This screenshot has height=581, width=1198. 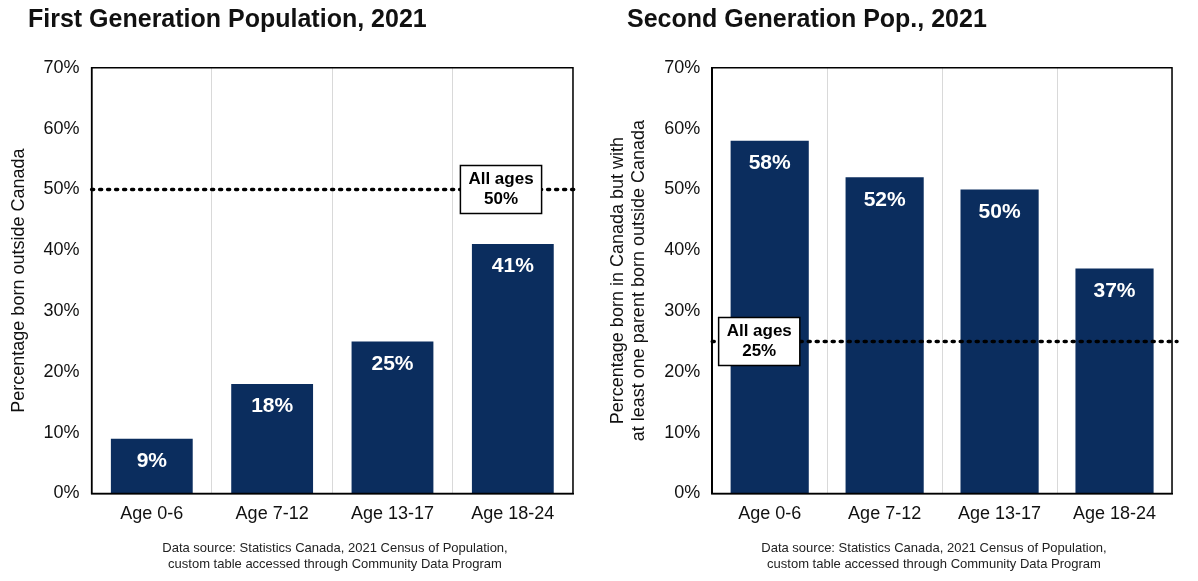 I want to click on data-label: 18%, so click(x=272, y=405).